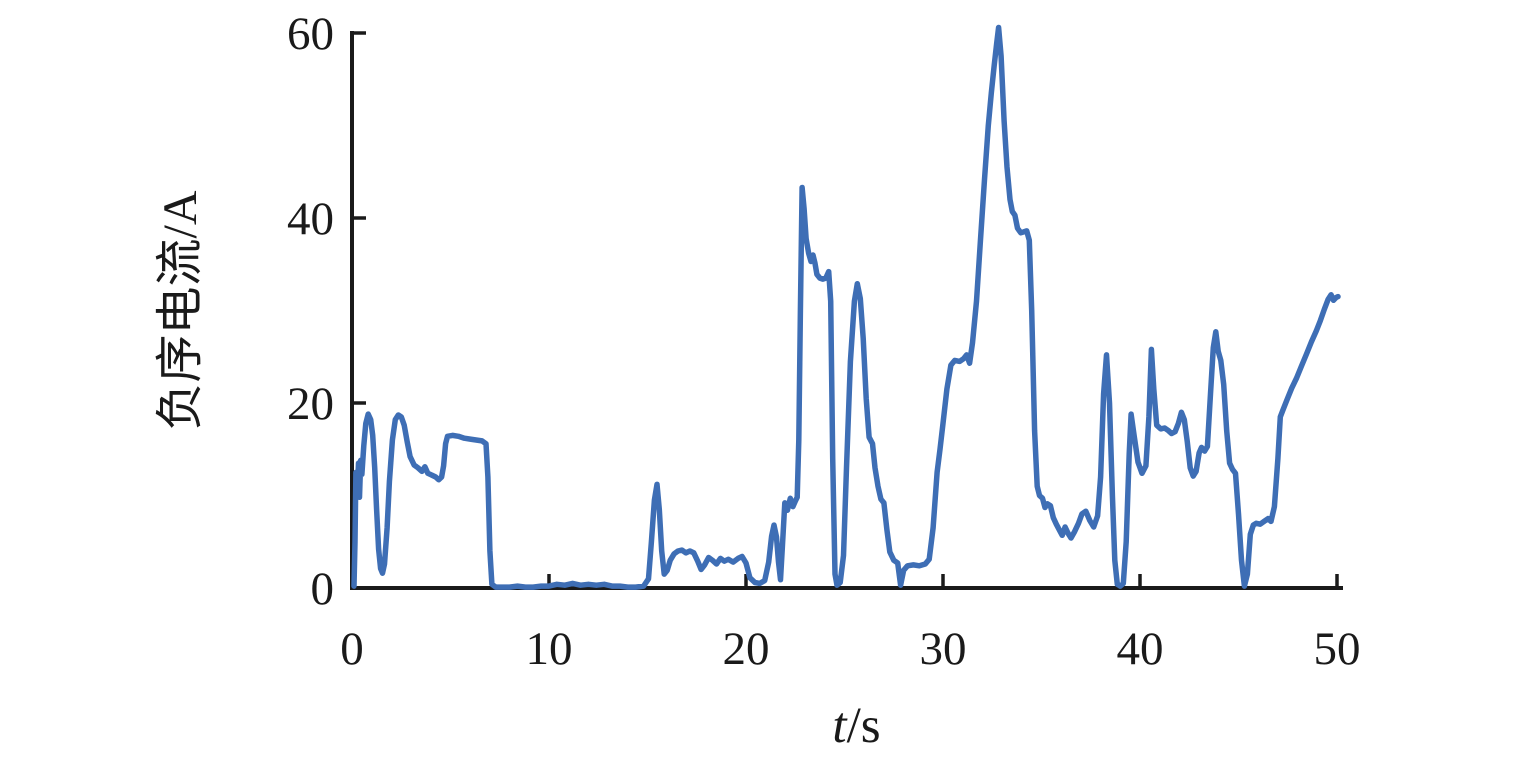 Image resolution: width=1535 pixels, height=768 pixels. I want to click on x-tick-label: 40, so click(1140, 649).